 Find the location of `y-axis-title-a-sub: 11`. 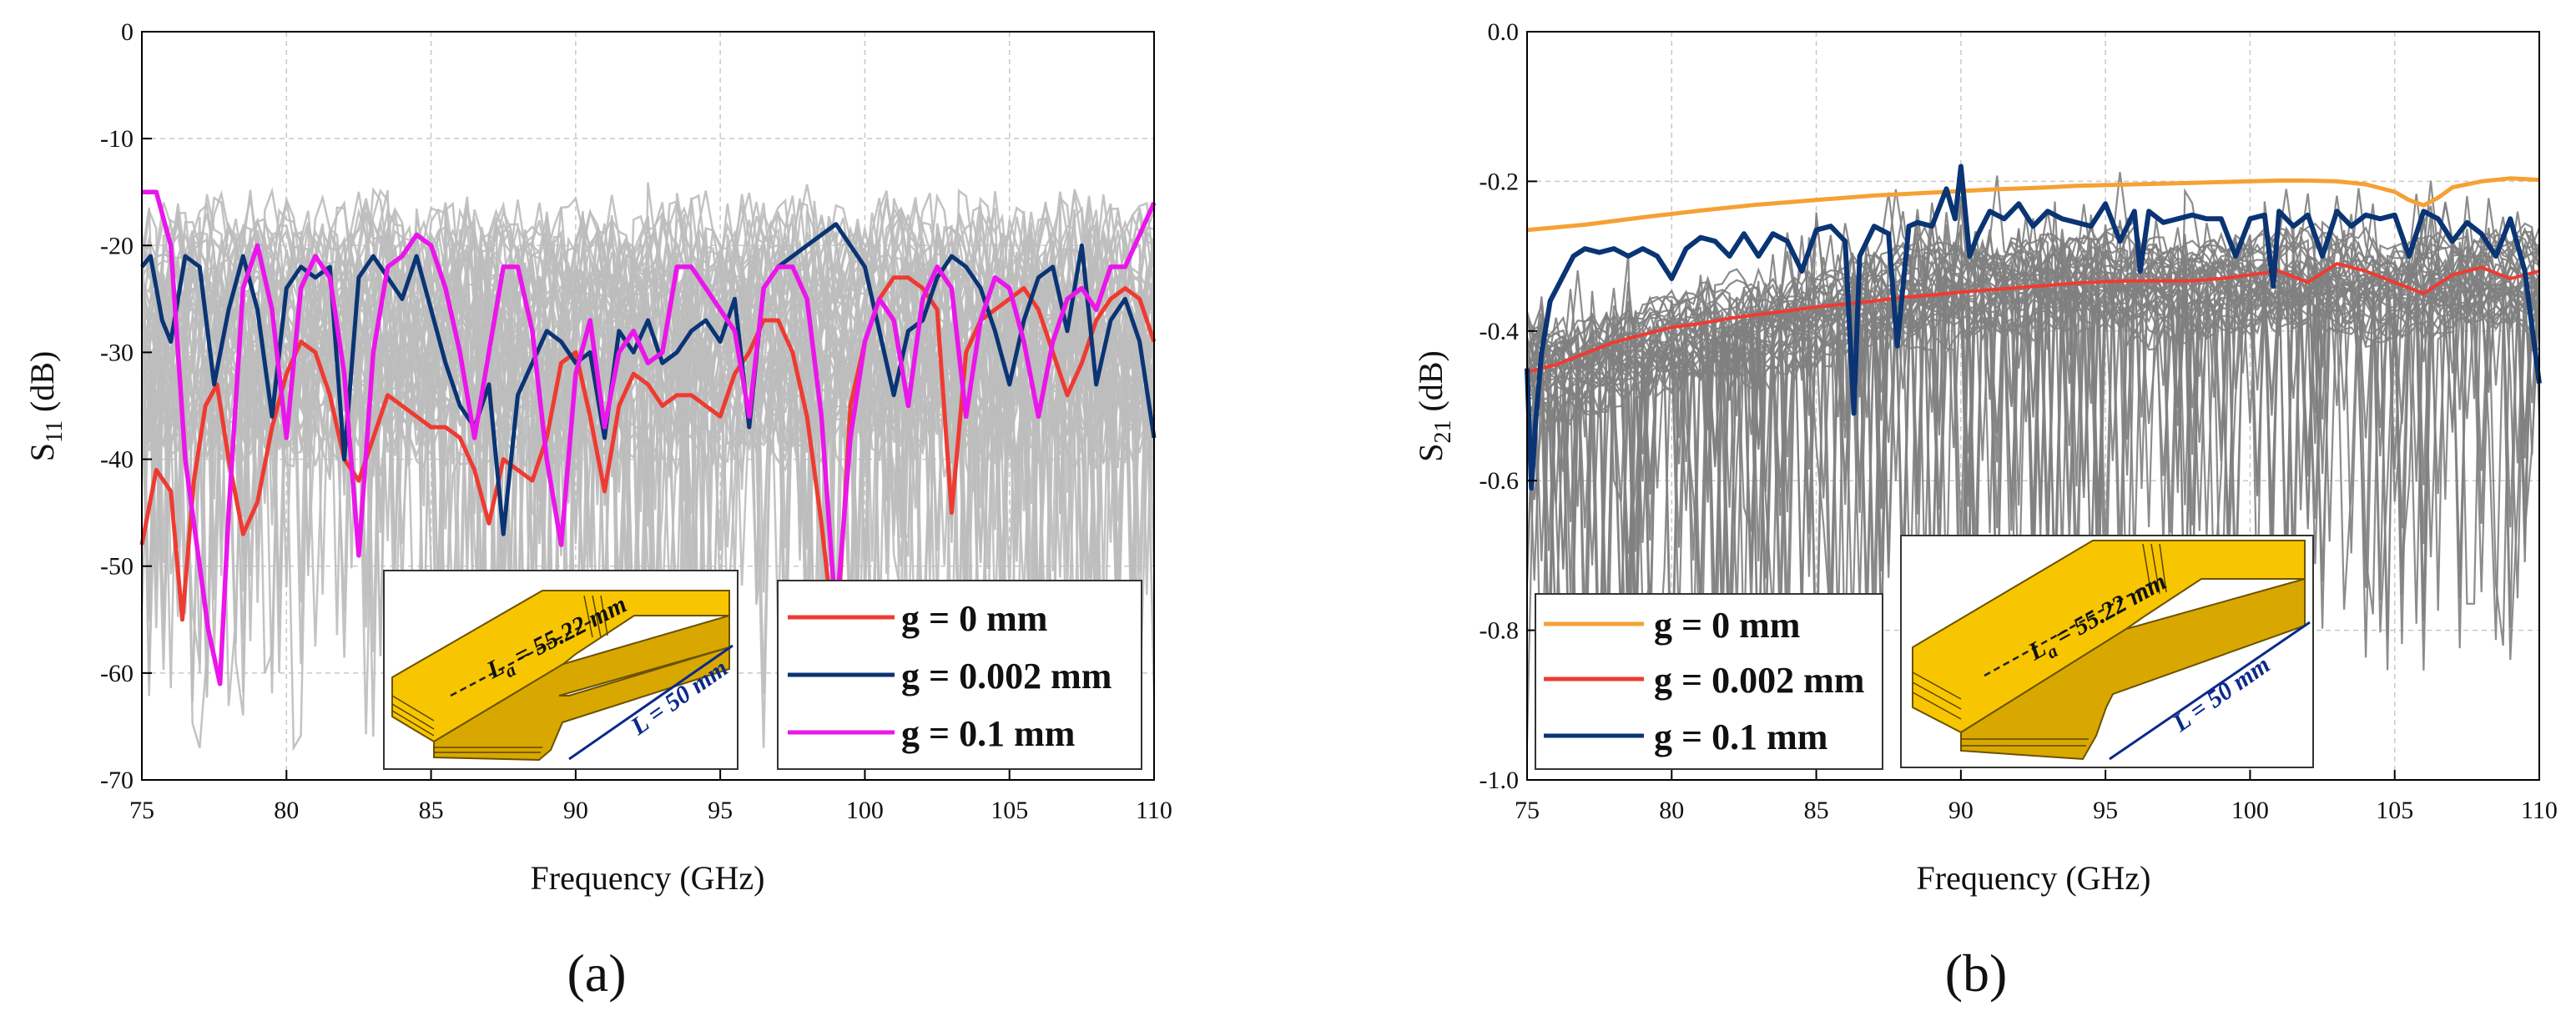

y-axis-title-a-sub: 11 is located at coordinates (55, 431).